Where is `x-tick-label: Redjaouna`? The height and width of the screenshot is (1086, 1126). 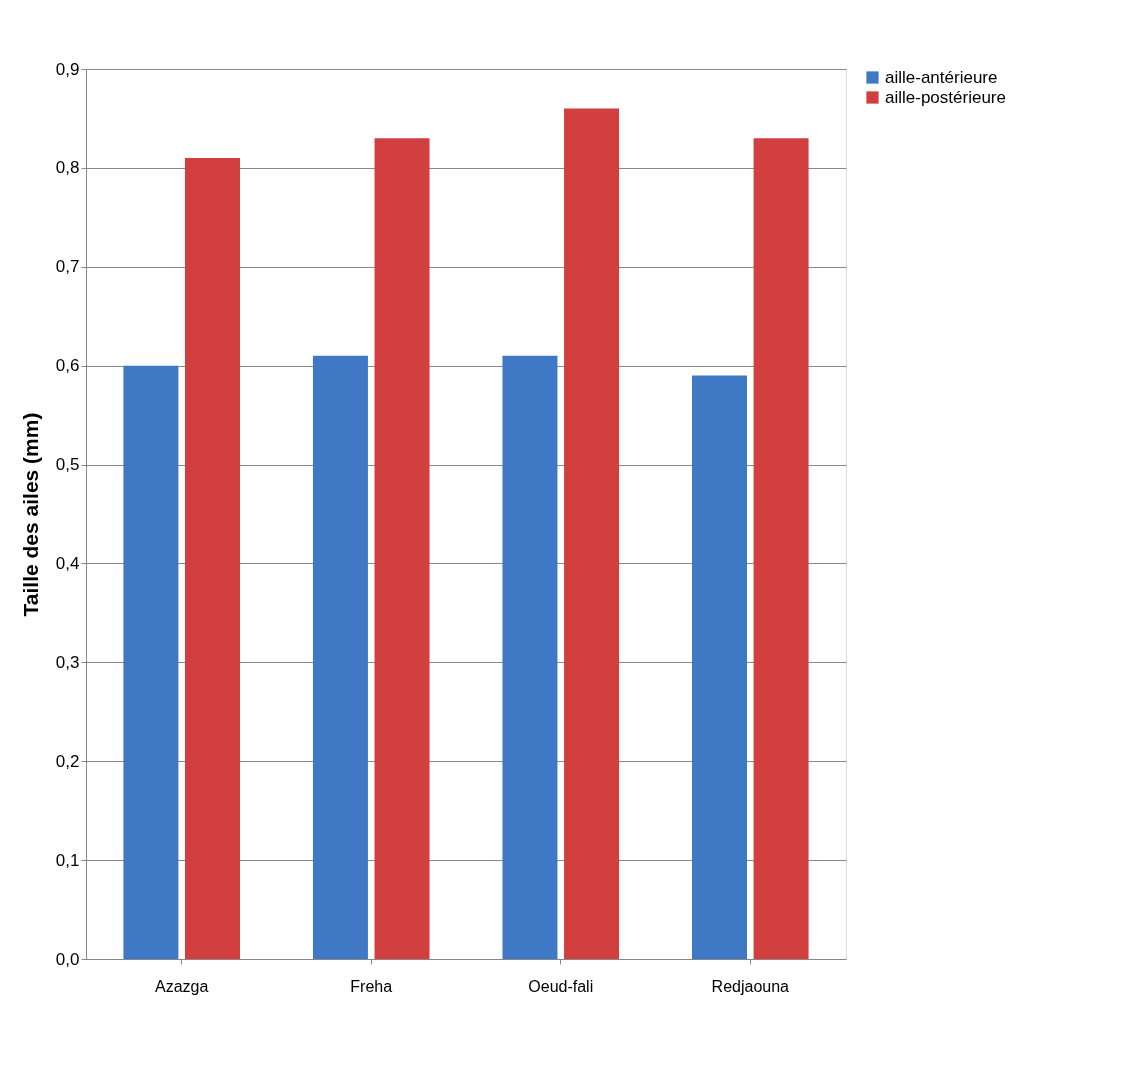
x-tick-label: Redjaouna is located at coordinates (750, 986).